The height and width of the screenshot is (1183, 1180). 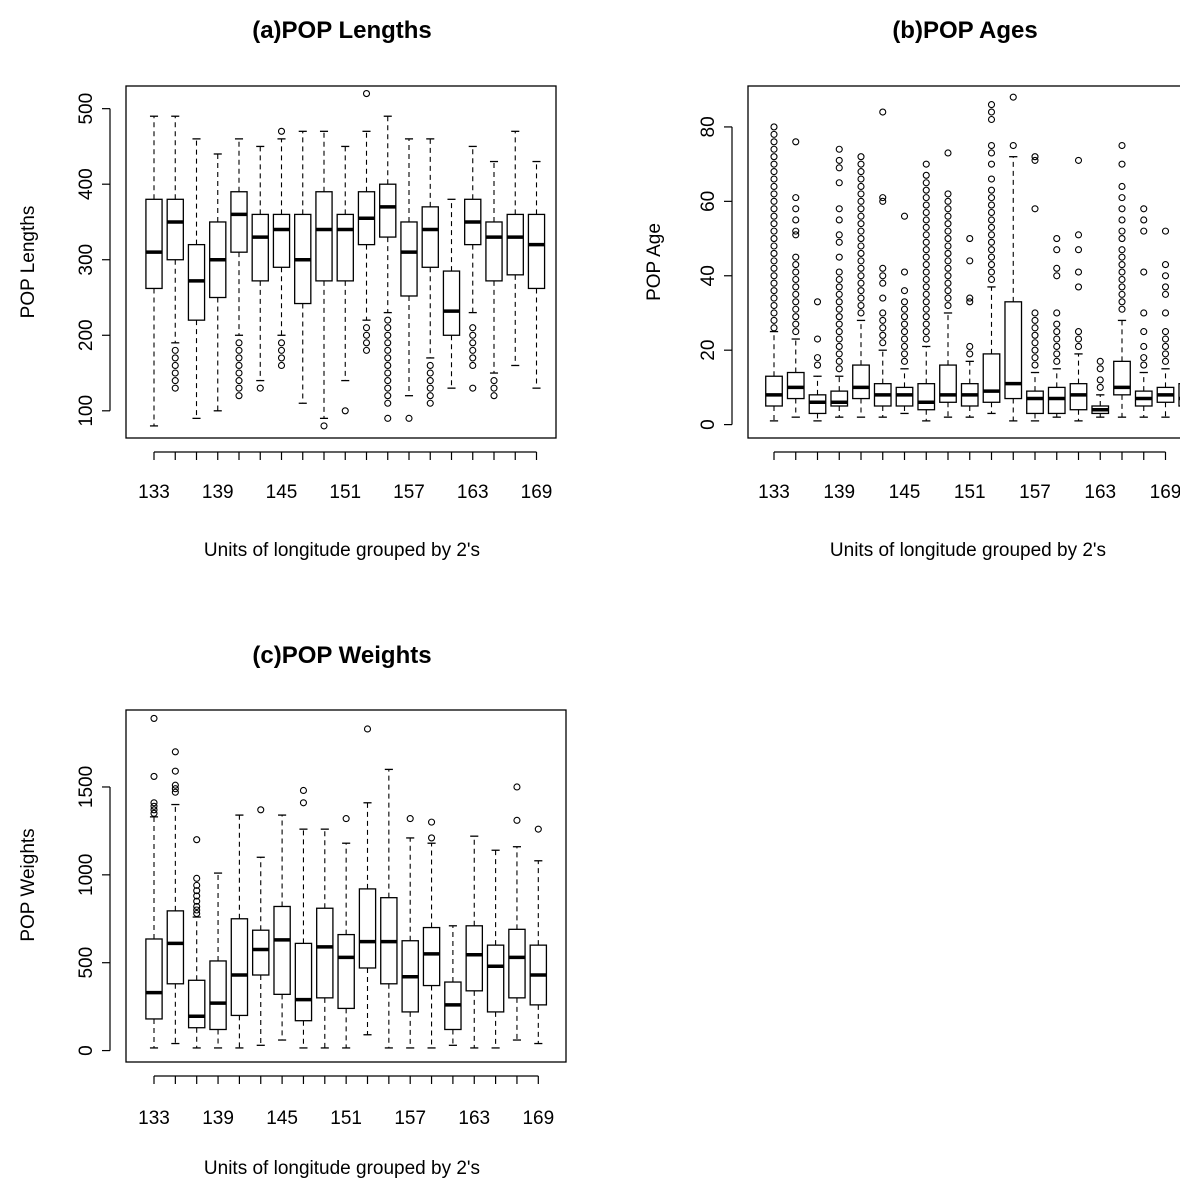 What do you see at coordinates (86, 787) in the screenshot?
I see `panel-c-y-tick-label: 1500` at bounding box center [86, 787].